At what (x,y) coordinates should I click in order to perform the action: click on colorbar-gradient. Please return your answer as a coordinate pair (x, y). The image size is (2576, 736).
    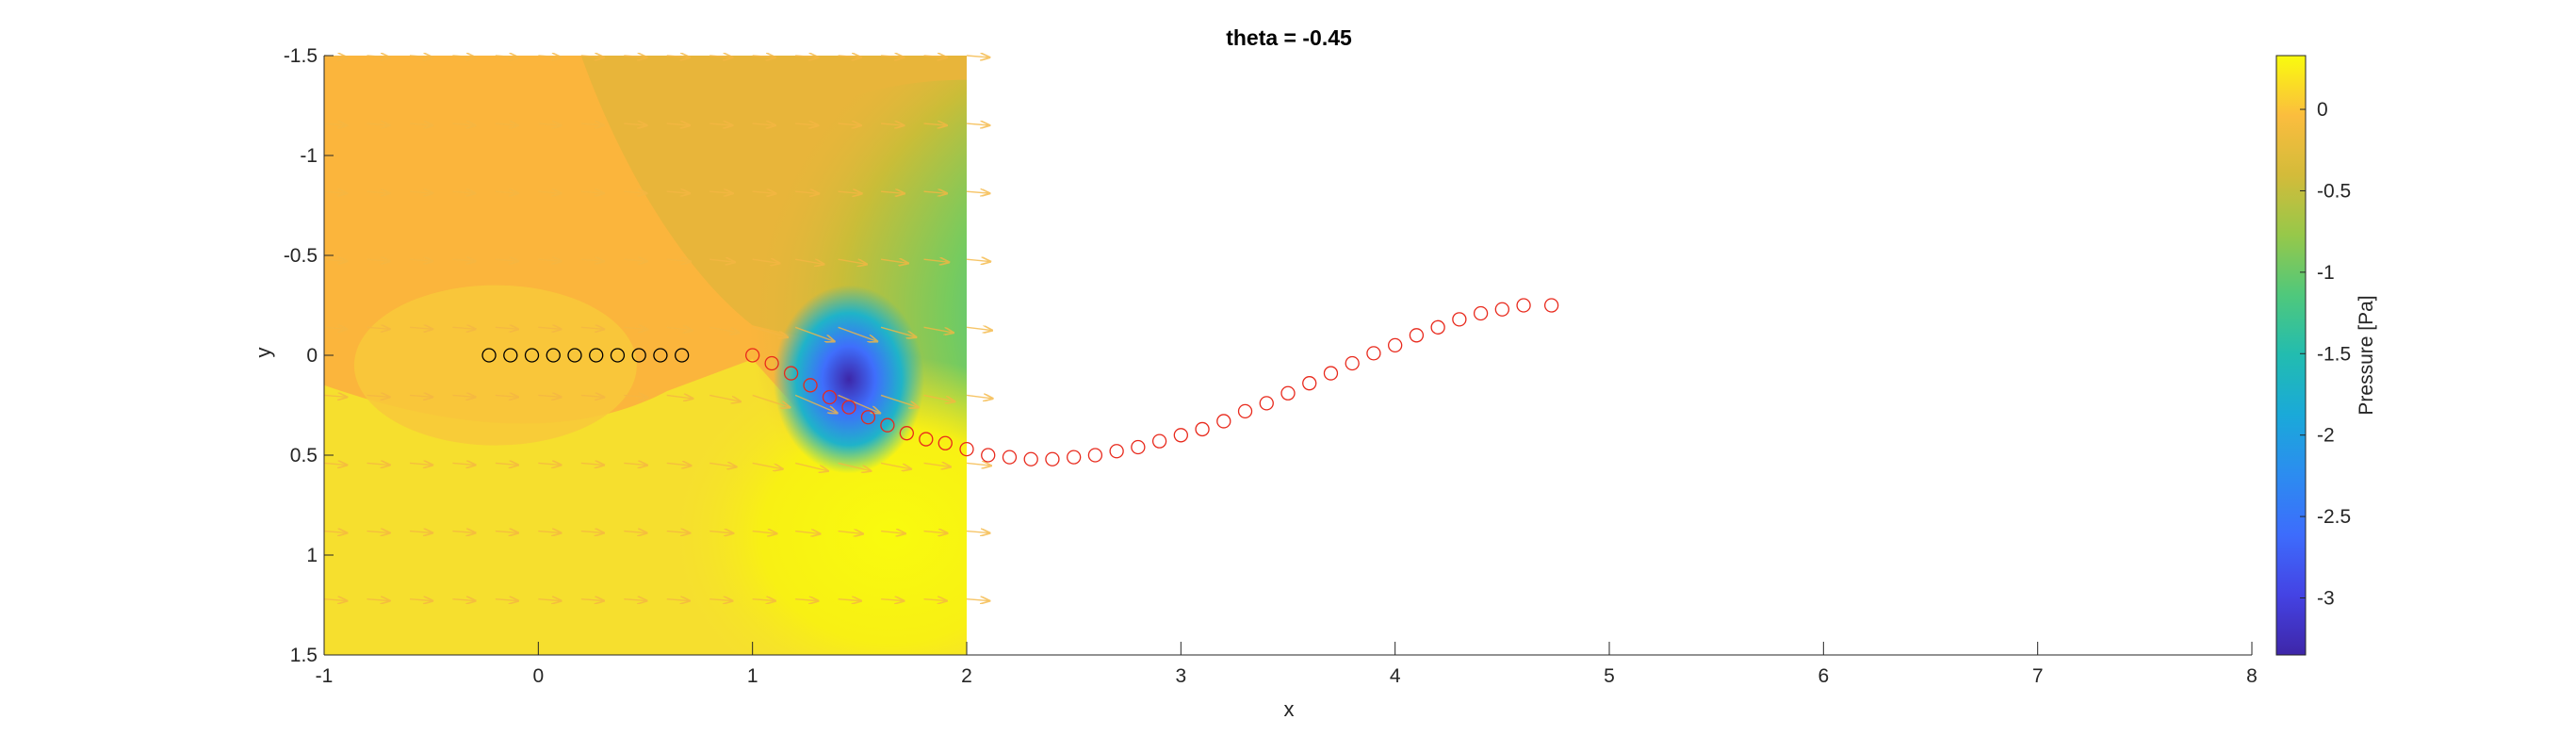
    Looking at the image, I should click on (2291, 356).